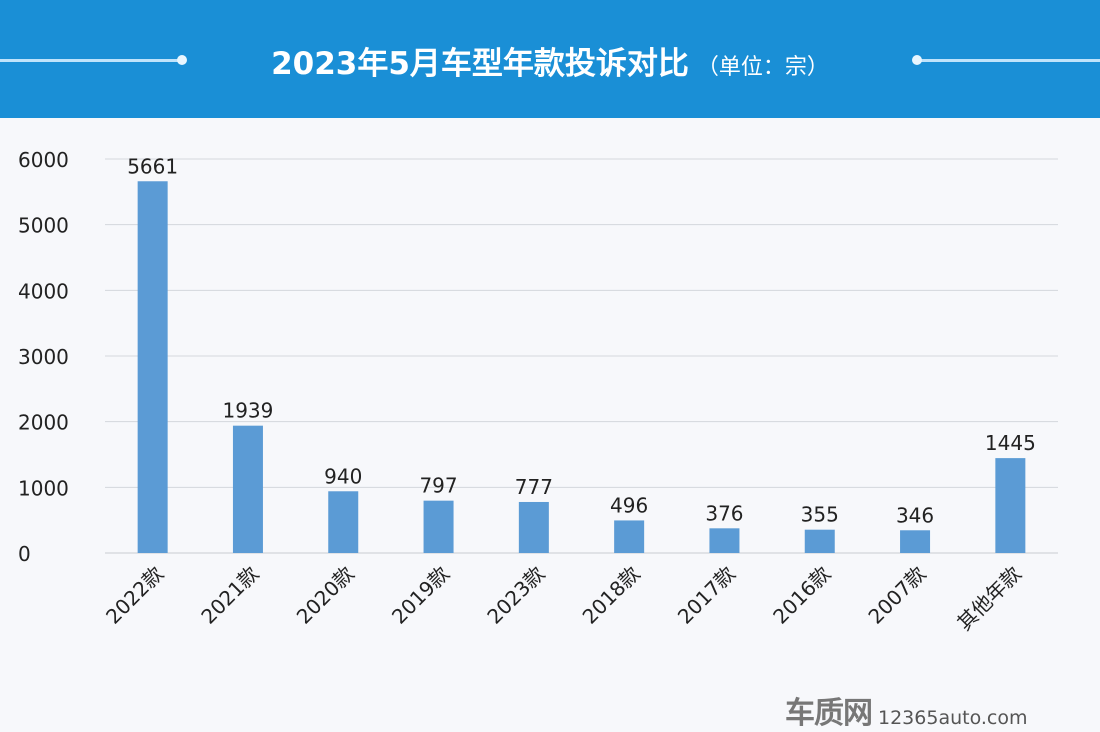 Image resolution: width=1100 pixels, height=732 pixels. Describe the element at coordinates (829, 713) in the screenshot. I see `watermark-logo: 车质网` at that location.